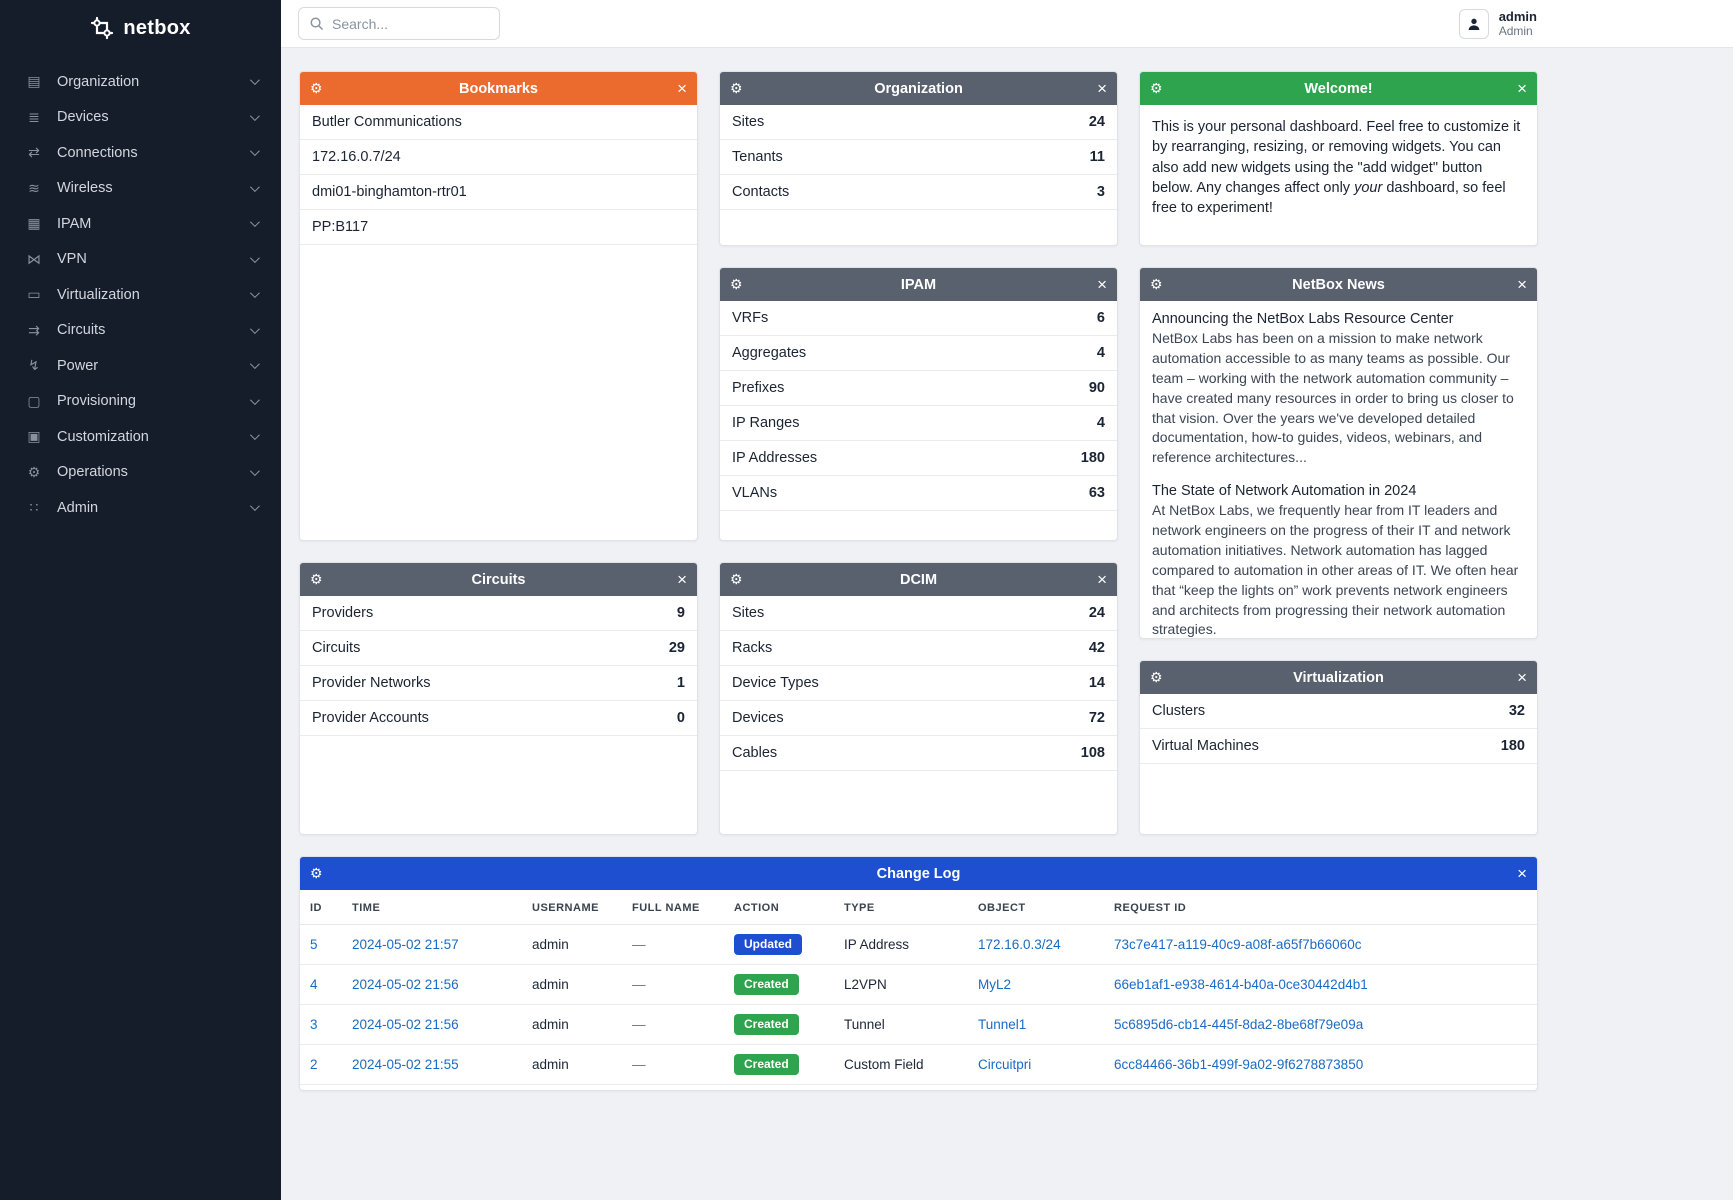 The width and height of the screenshot is (1733, 1200). Describe the element at coordinates (140, 473) in the screenshot. I see `sidebar-item-operations: ⚙ Operations` at that location.